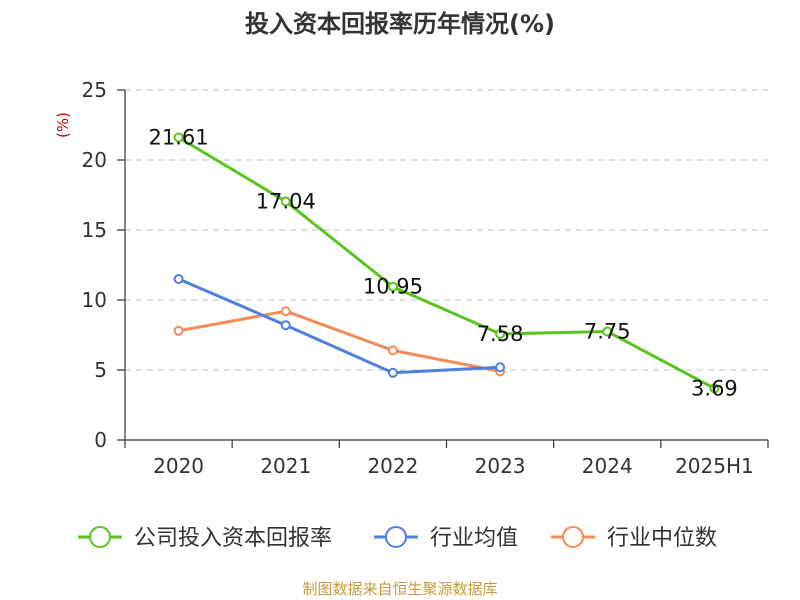 The image size is (800, 600). Describe the element at coordinates (400, 589) in the screenshot. I see `source-note: 制图数据来自恒生聚源数据库` at that location.